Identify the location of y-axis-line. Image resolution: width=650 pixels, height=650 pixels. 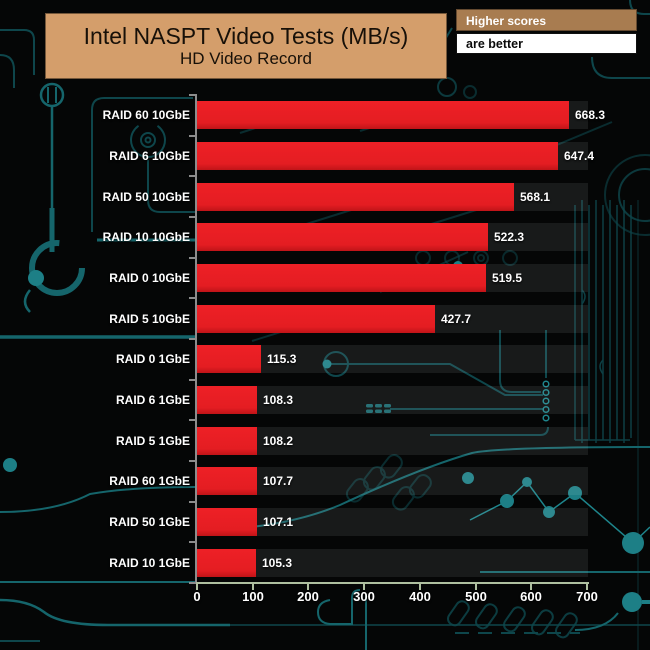
(196, 339).